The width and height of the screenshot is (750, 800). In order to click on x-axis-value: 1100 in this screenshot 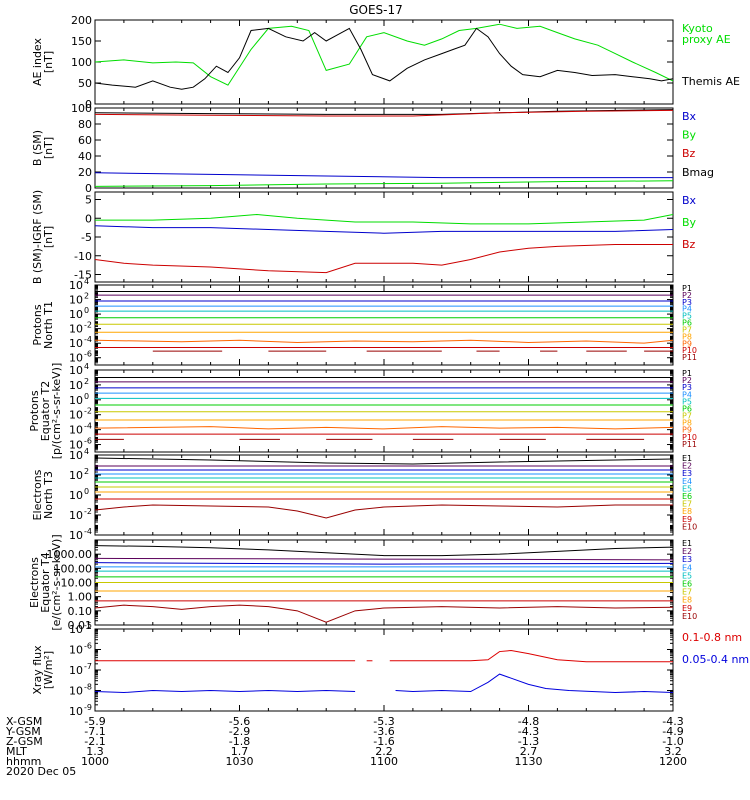, I will do `click(384, 761)`.